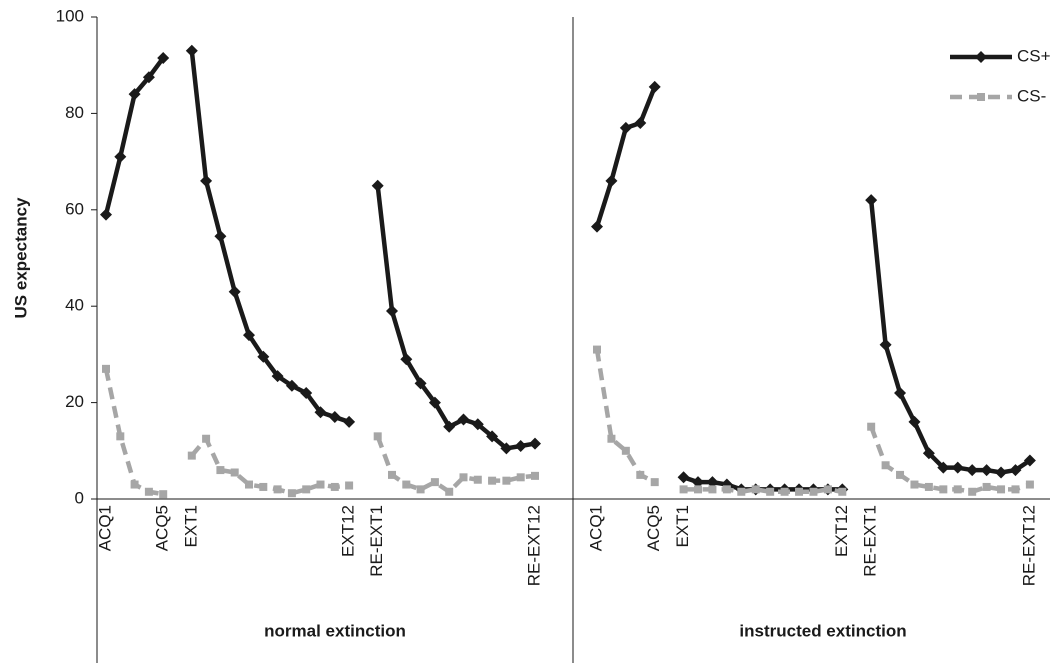 This screenshot has width=1062, height=663. I want to click on y-tick-label: 20, so click(74, 401).